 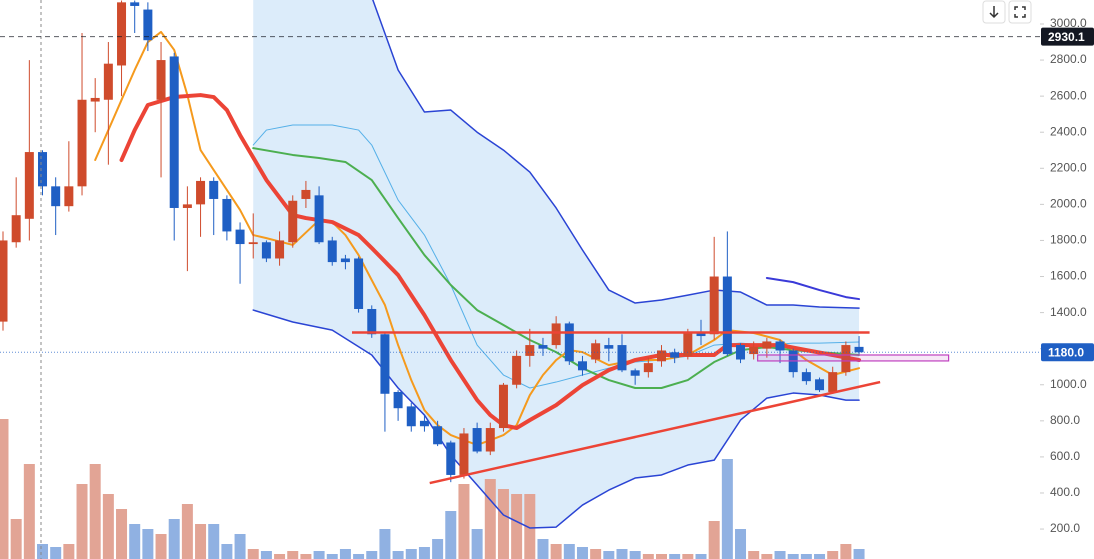 I want to click on y-tick-label: 800.0, so click(x=1065, y=420).